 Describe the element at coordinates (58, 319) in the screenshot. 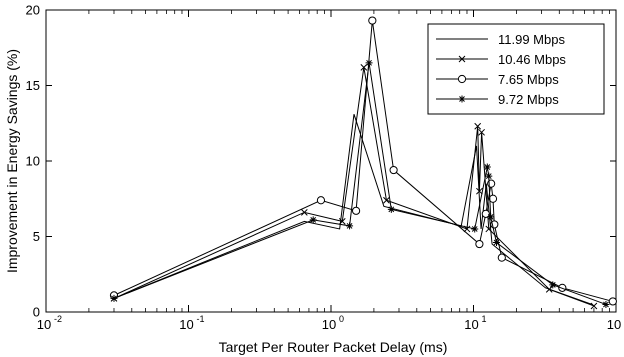

I see `x-tick-label-exponent: -2` at that location.